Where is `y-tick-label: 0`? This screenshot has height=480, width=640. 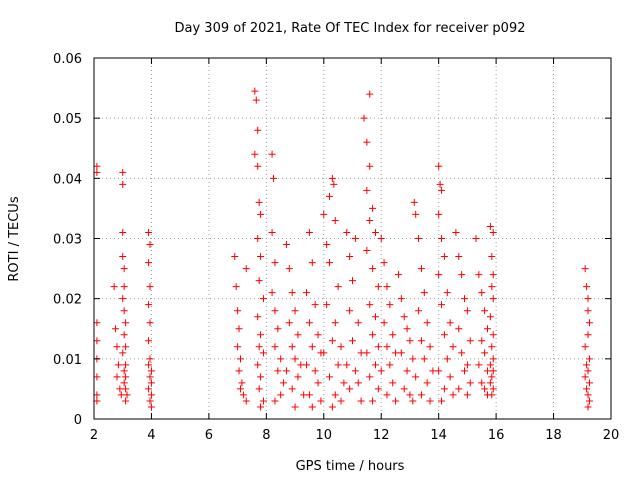
y-tick-label: 0 is located at coordinates (78, 420).